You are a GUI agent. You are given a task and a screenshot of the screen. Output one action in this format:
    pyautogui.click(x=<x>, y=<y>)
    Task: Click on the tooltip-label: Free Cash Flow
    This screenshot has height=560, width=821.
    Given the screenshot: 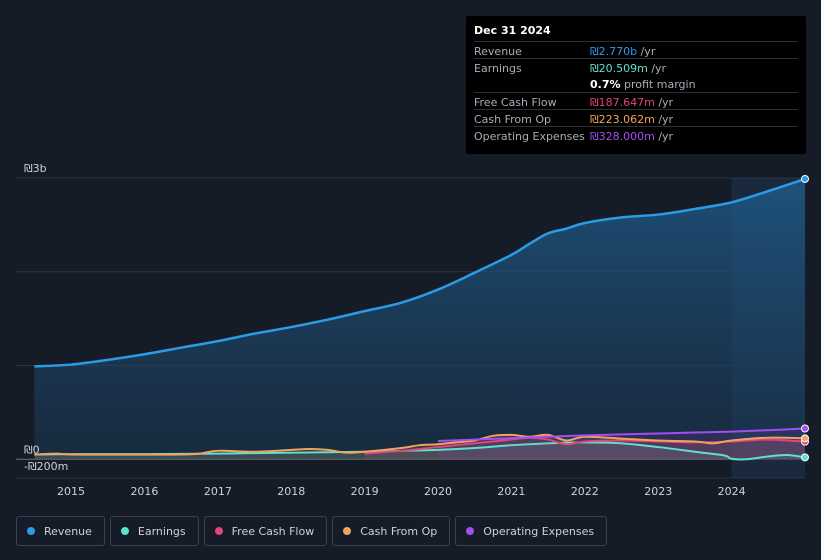 What is the action you would take?
    pyautogui.click(x=515, y=102)
    